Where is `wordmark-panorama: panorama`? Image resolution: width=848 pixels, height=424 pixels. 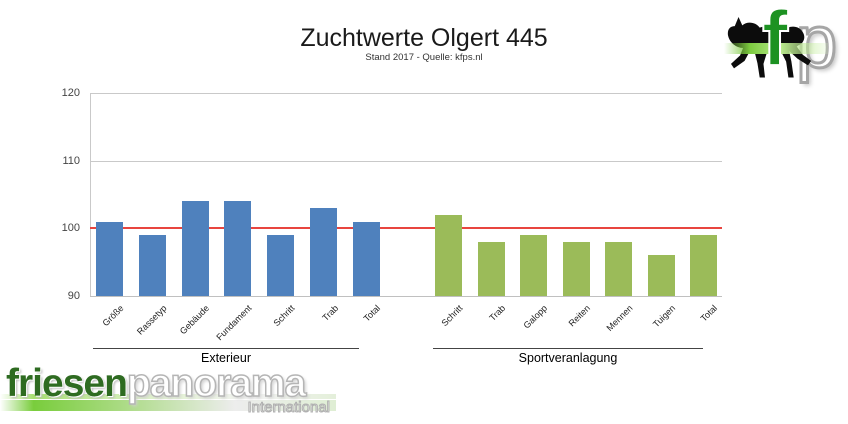 wordmark-panorama: panorama is located at coordinates (216, 383).